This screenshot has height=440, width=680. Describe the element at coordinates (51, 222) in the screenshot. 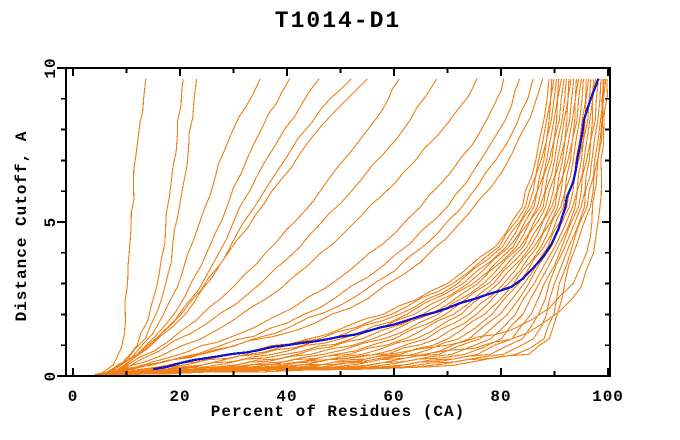

I see `y-tick-label: 5` at that location.